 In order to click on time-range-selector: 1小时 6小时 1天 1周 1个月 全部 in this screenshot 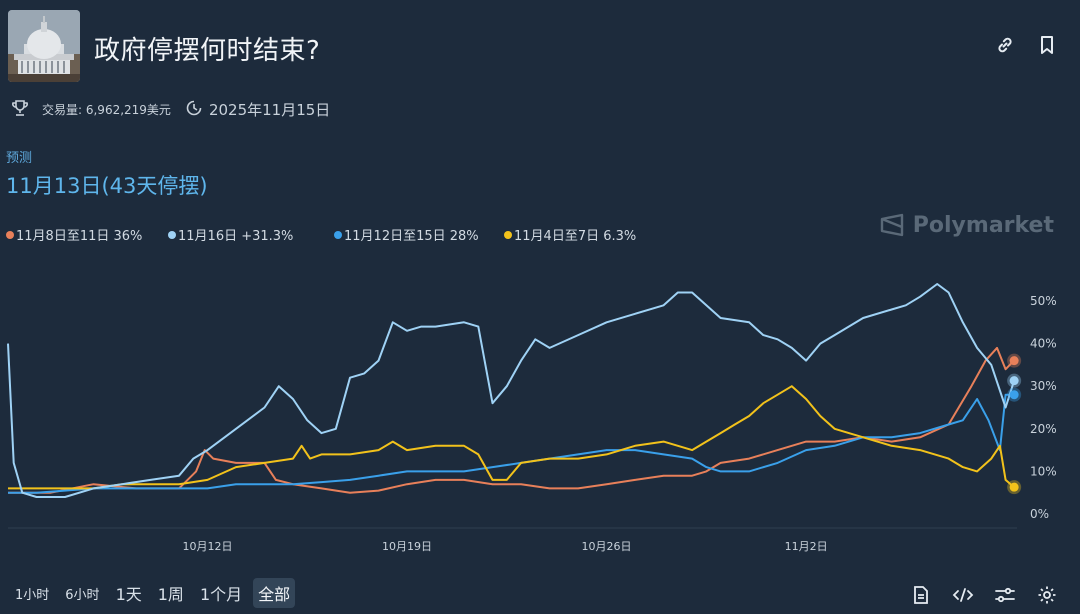, I will do `click(153, 593)`.